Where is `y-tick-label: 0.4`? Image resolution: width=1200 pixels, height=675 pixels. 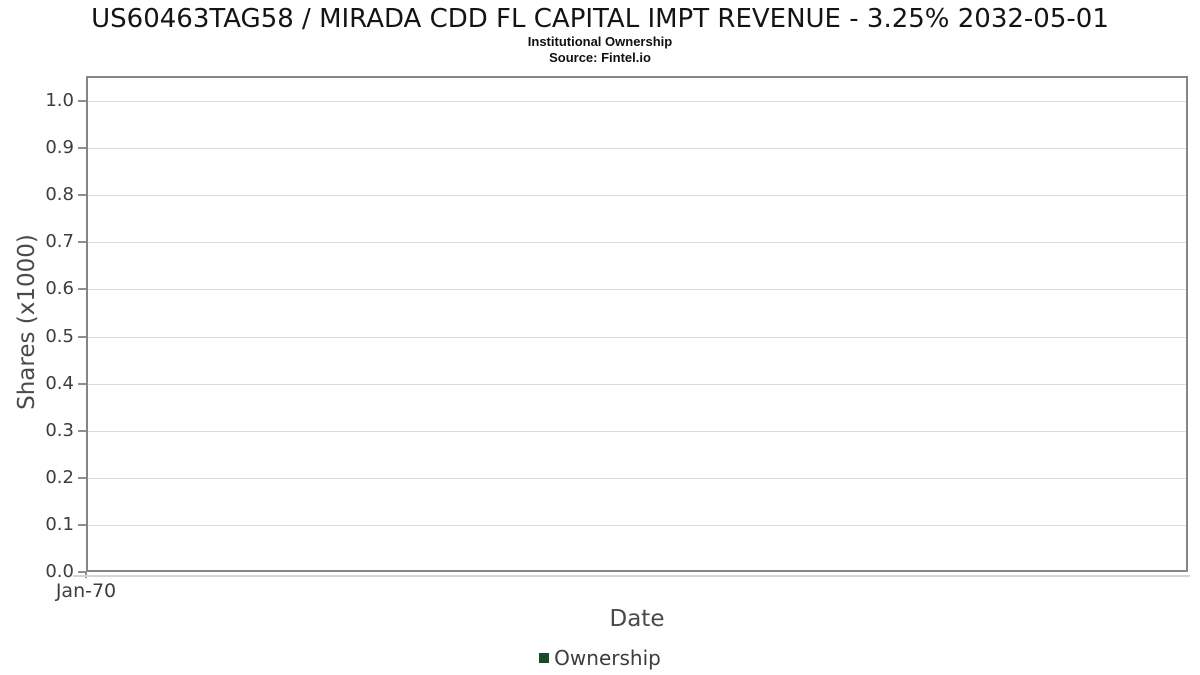 y-tick-label: 0.4 is located at coordinates (59, 383).